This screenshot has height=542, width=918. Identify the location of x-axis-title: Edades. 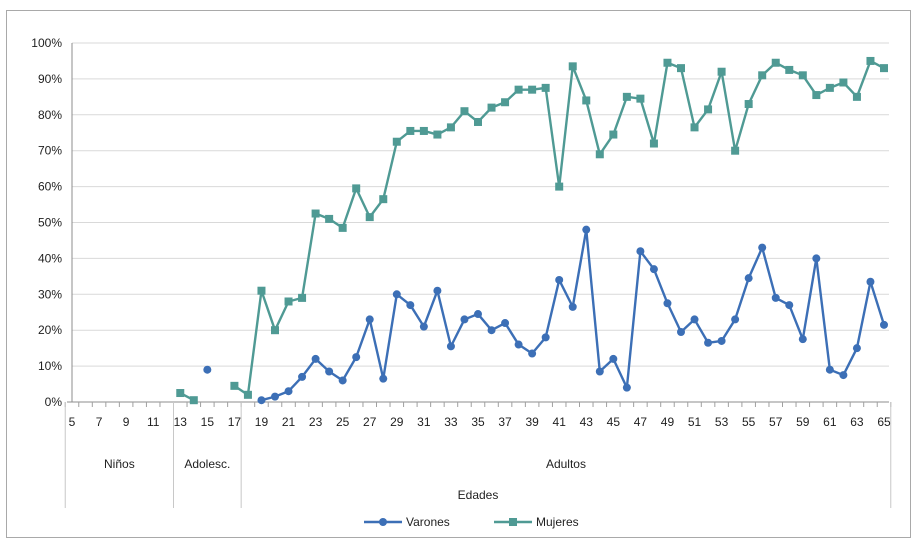
(478, 495).